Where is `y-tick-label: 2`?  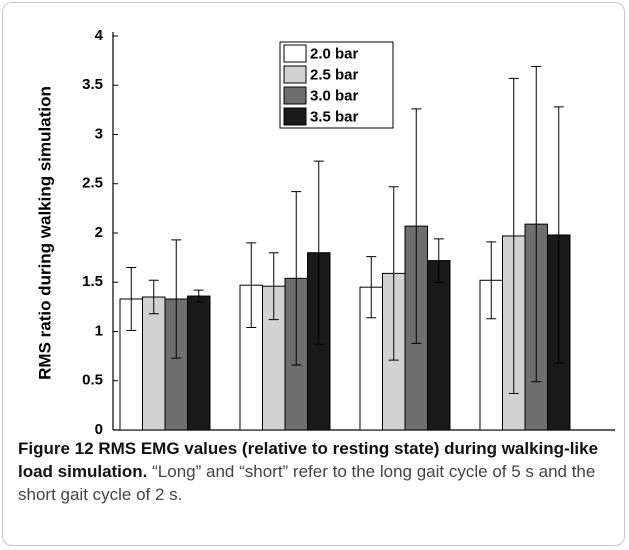
y-tick-label: 2 is located at coordinates (99, 232).